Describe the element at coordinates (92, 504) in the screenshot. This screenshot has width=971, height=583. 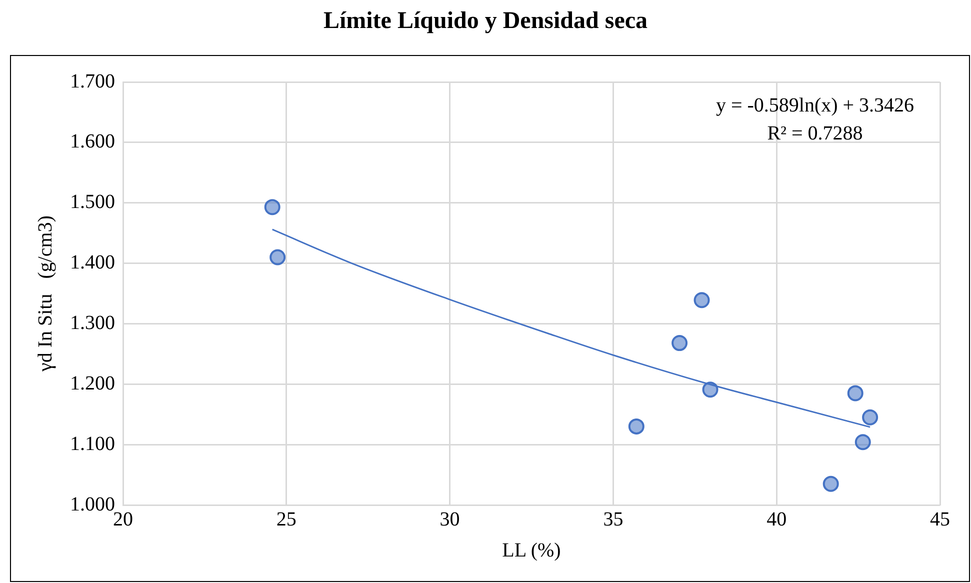
I see `y-tick-label: 1.000` at that location.